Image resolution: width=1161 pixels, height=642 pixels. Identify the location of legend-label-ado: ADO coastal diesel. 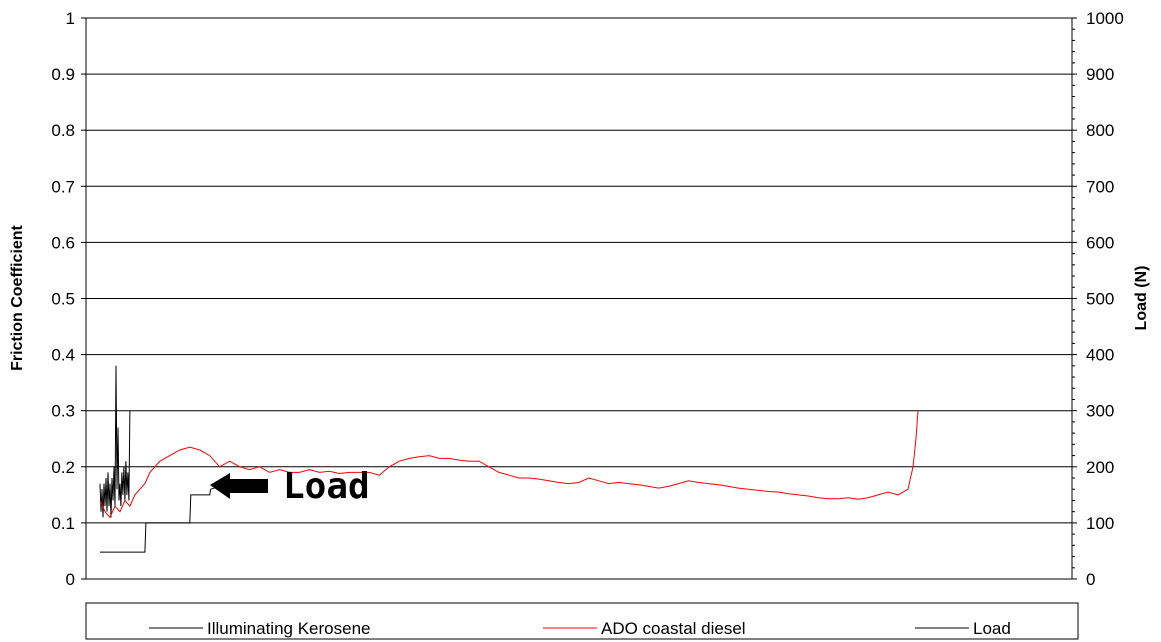
(673, 628).